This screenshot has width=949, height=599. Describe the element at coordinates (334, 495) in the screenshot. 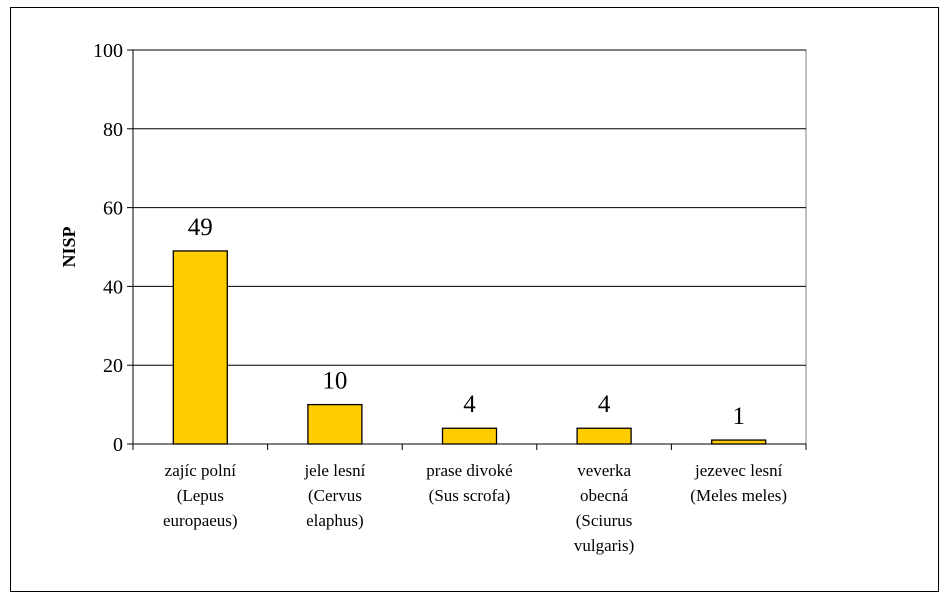

I see `x-tick-label: jele lesní (Cervus elaphus)` at that location.